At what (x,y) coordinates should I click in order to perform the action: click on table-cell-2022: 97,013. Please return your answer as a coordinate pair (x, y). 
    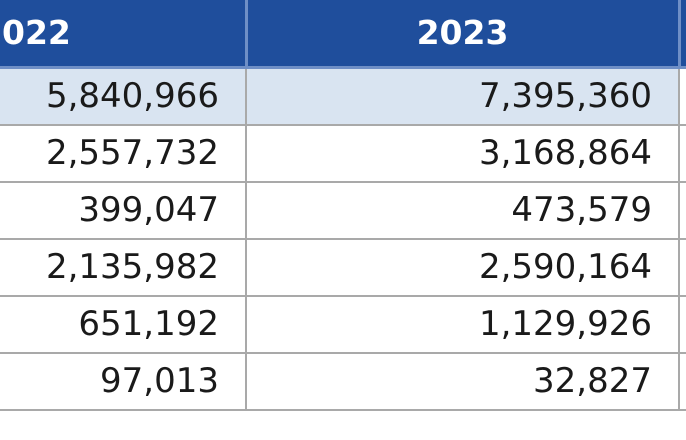
    Looking at the image, I should click on (123, 382).